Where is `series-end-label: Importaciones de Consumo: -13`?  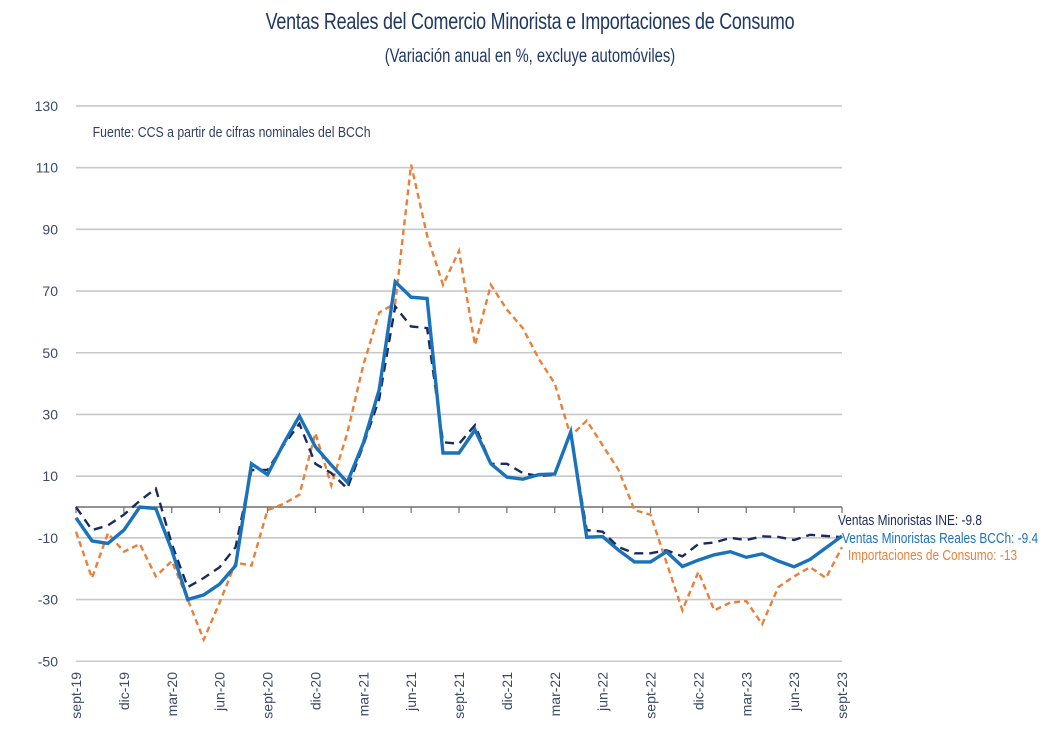
series-end-label: Importaciones de Consumo: -13 is located at coordinates (932, 555).